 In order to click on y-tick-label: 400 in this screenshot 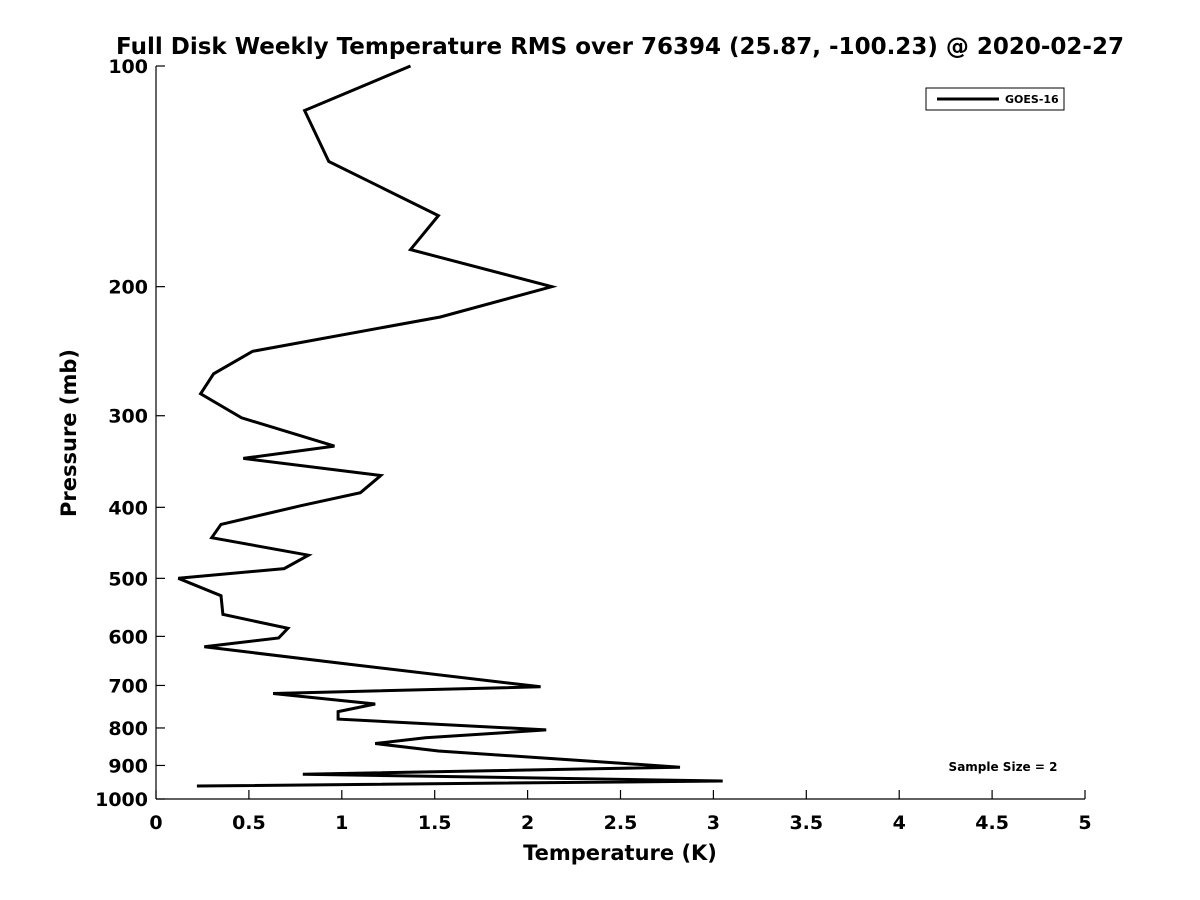, I will do `click(128, 508)`.